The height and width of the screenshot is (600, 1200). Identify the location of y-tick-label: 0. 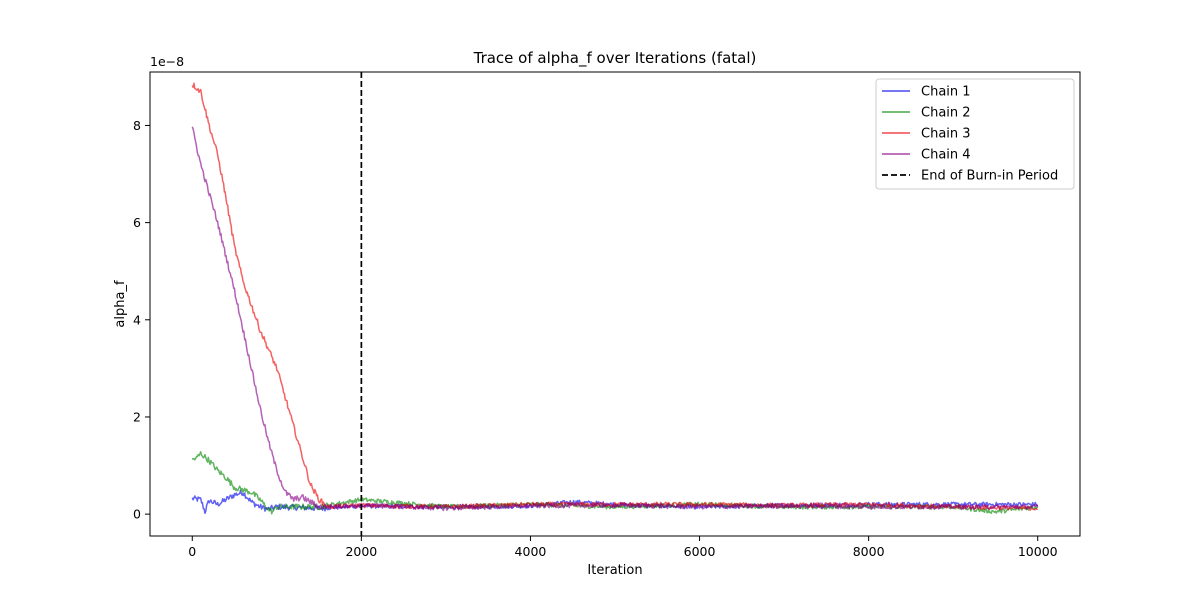
(137, 514).